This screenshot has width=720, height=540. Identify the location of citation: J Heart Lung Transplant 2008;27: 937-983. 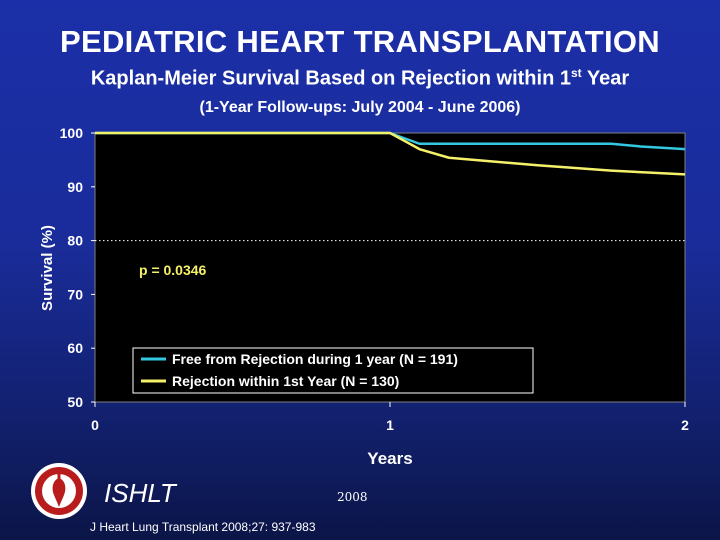
(203, 527).